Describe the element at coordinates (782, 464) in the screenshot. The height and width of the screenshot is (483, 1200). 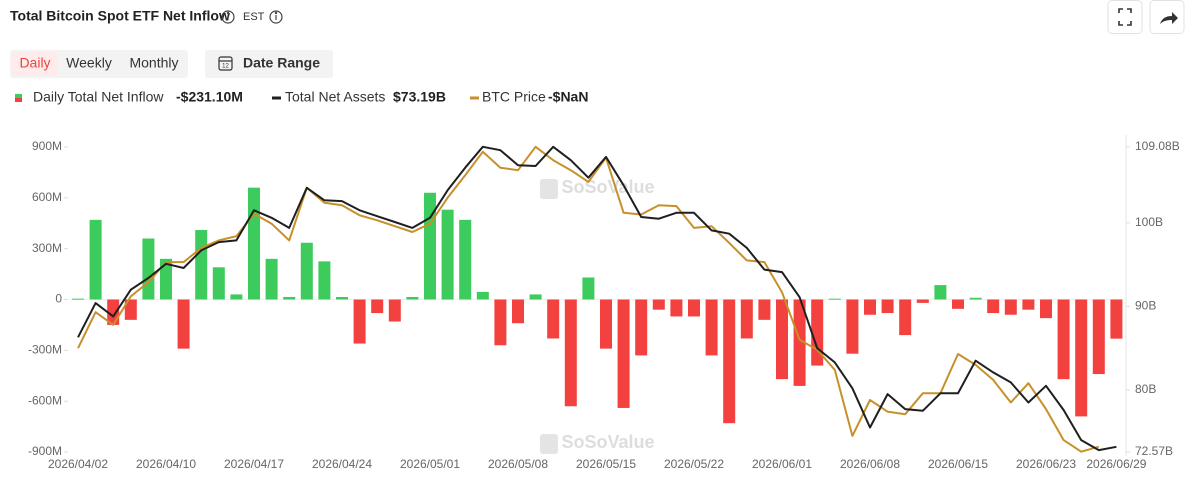
I see `x-tick-label: 2026/06/01` at that location.